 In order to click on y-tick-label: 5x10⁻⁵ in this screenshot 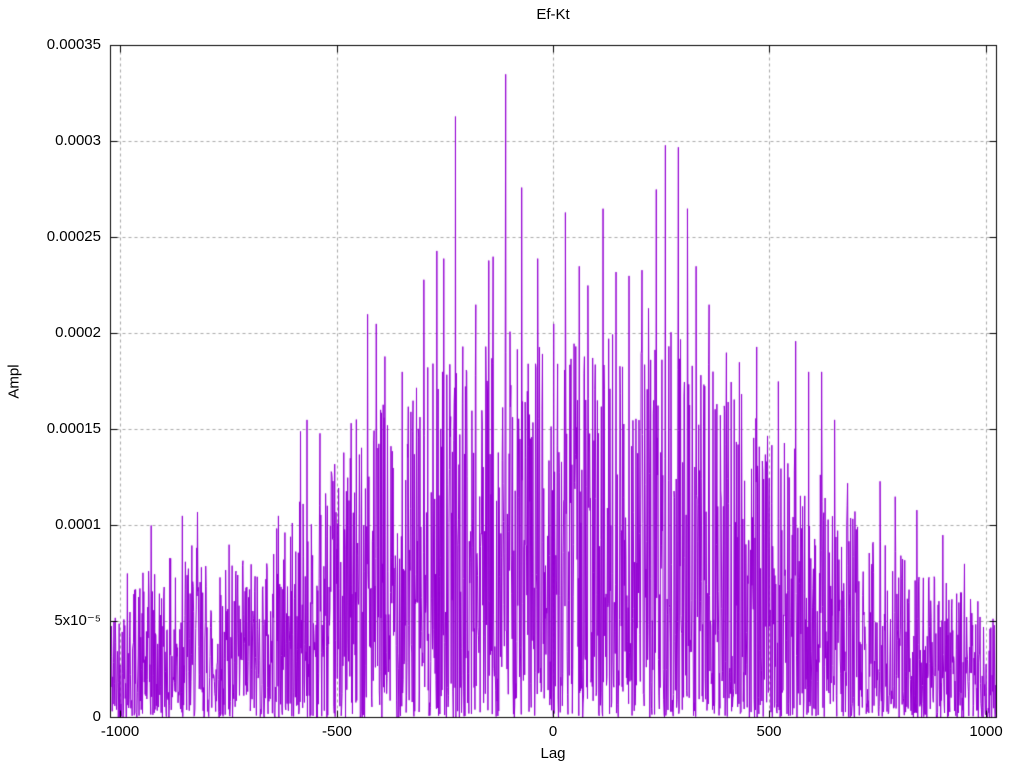, I will do `click(77, 620)`.